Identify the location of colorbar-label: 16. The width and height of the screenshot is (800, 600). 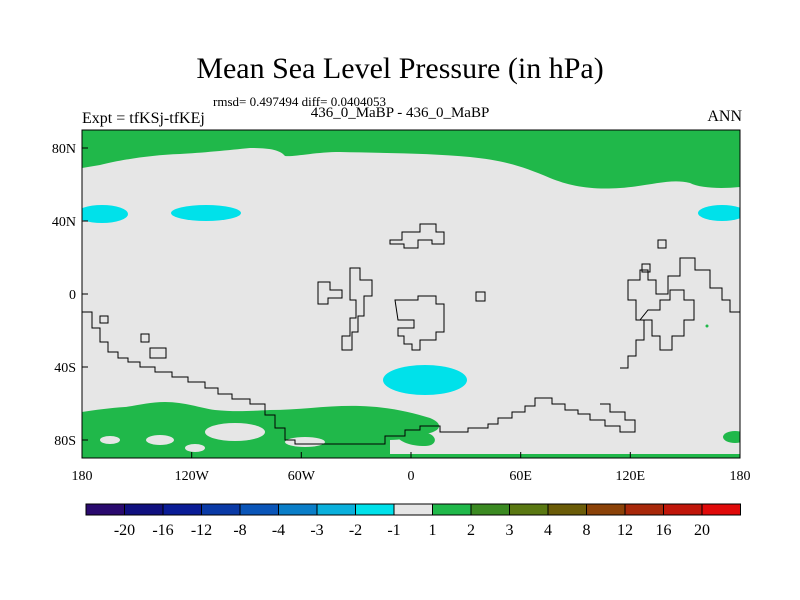
(664, 530).